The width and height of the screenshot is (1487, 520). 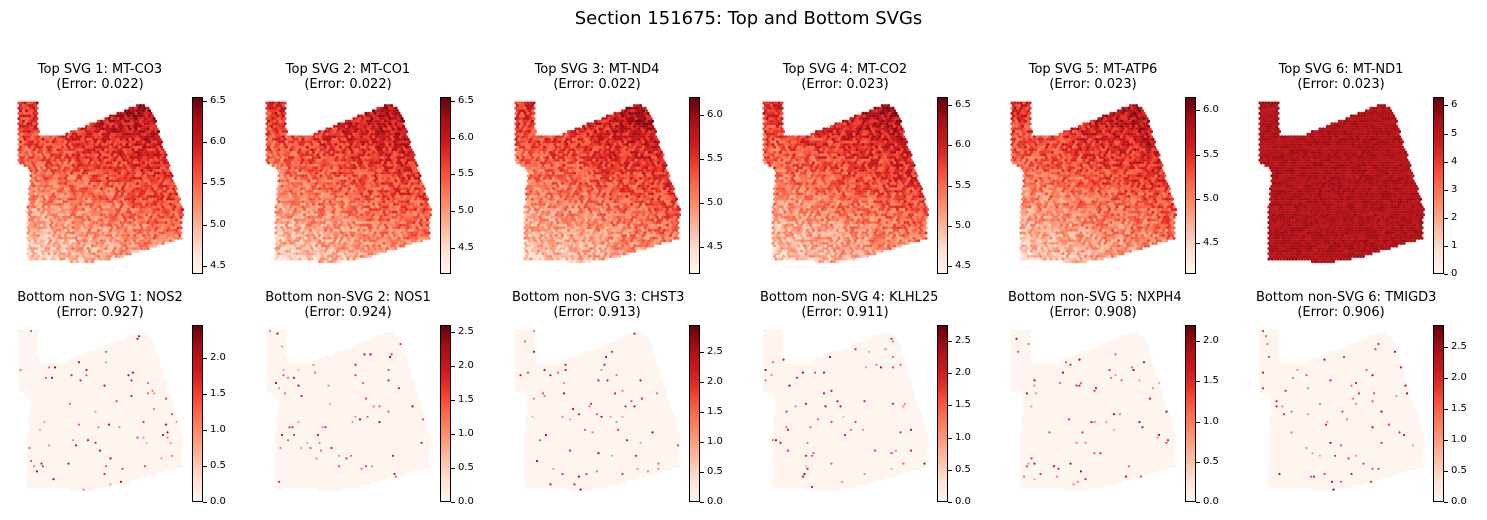 I want to click on colorbar-ticks: 4.5 5.0 5.5 6.0 6.5, so click(x=228, y=185).